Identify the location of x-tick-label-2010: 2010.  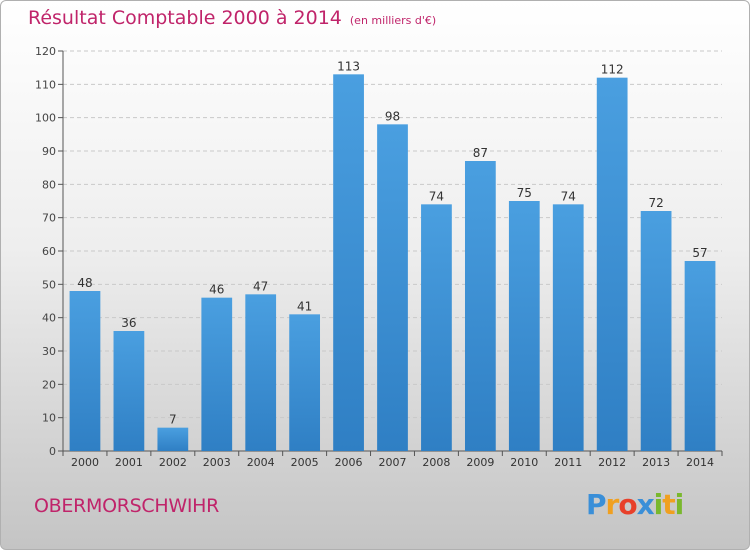
(524, 462).